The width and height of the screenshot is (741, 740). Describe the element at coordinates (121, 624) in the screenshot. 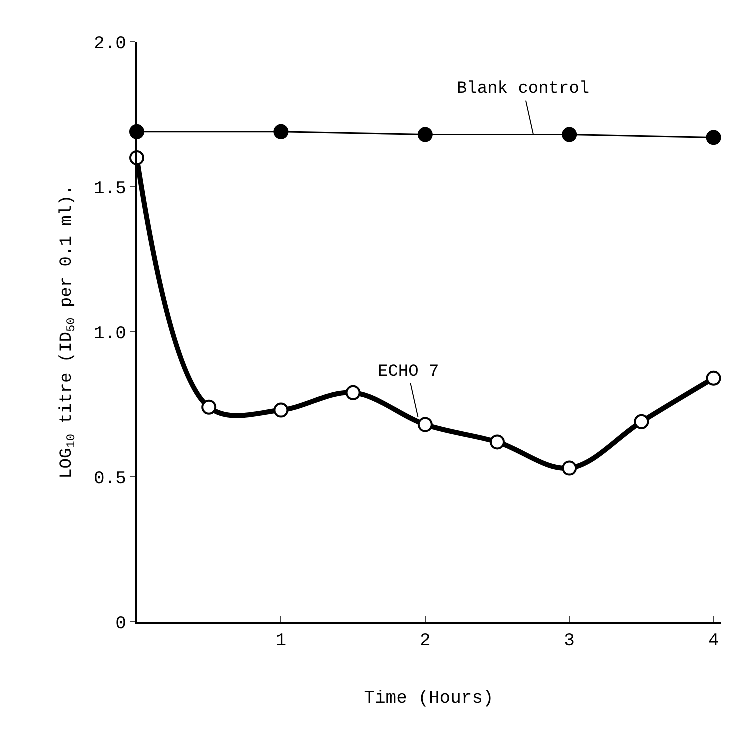

I see `y-tick-label: 0` at that location.